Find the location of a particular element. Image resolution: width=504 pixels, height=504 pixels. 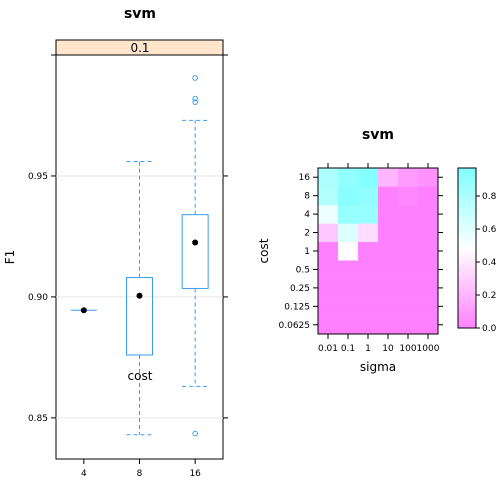

colorbar-frame is located at coordinates (467, 248).